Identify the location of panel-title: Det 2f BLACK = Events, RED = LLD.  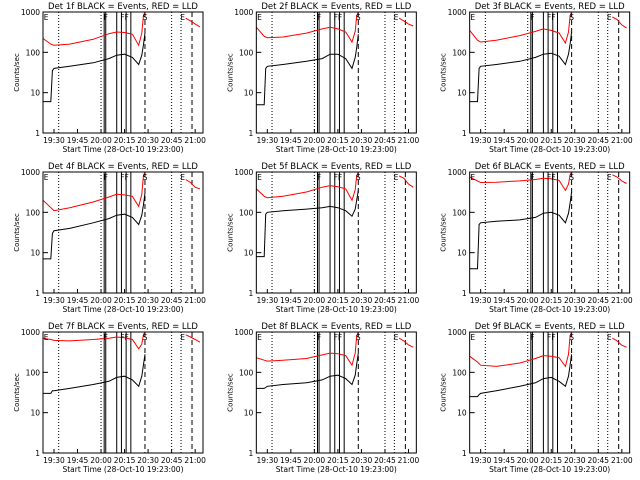
(336, 7).